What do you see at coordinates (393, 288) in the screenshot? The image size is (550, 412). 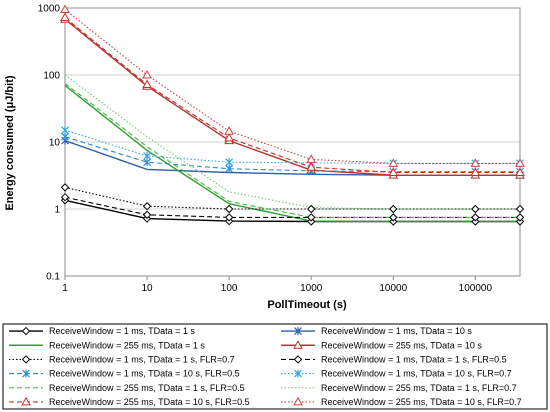 I see `x-tick-label: 10000` at bounding box center [393, 288].